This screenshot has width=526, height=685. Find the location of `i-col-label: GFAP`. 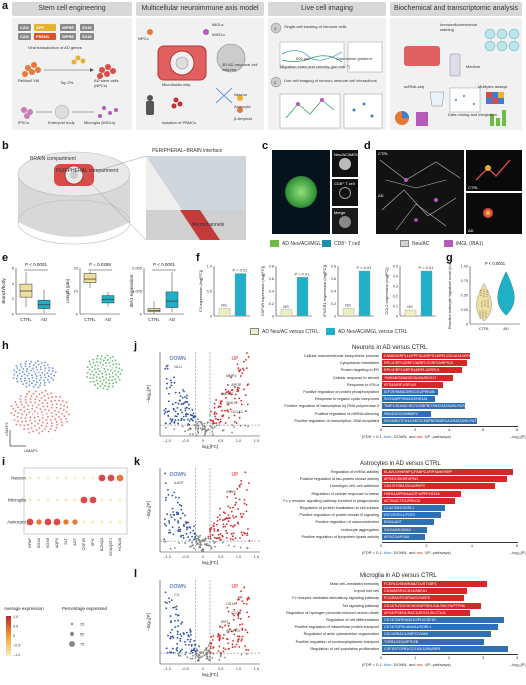

i-col-label: GFAP is located at coordinates (30, 543).